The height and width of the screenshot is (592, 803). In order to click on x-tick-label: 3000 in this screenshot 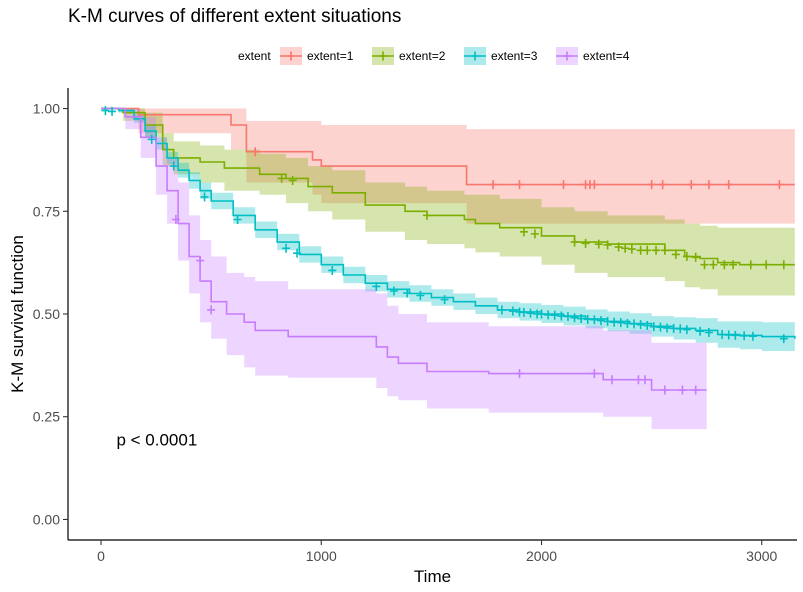, I will do `click(761, 556)`.